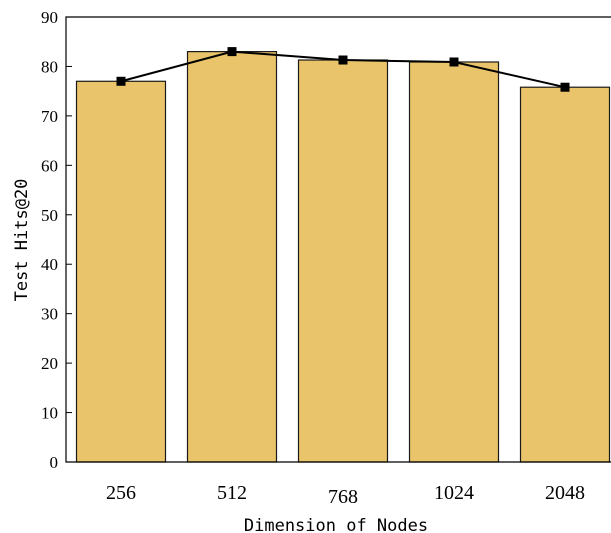 This screenshot has height=533, width=611. Describe the element at coordinates (343, 69) in the screenshot. I see `line-layer` at that location.